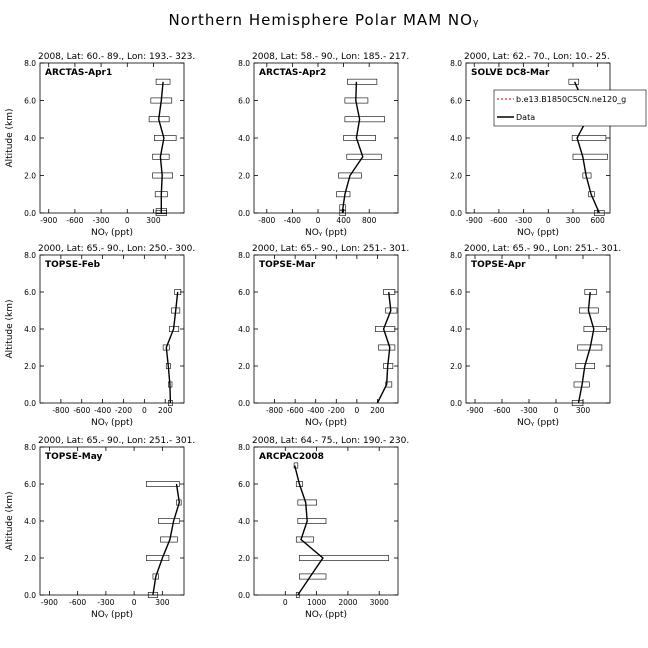 The width and height of the screenshot is (648, 648). I want to click on campaign-label: ARCPAC2008, so click(291, 457).